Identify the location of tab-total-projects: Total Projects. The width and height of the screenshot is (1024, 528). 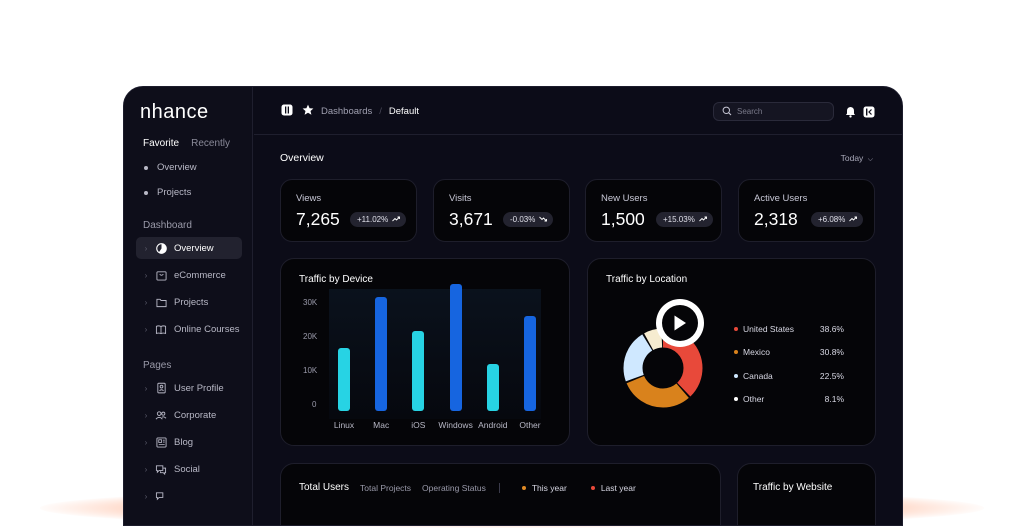
(386, 487).